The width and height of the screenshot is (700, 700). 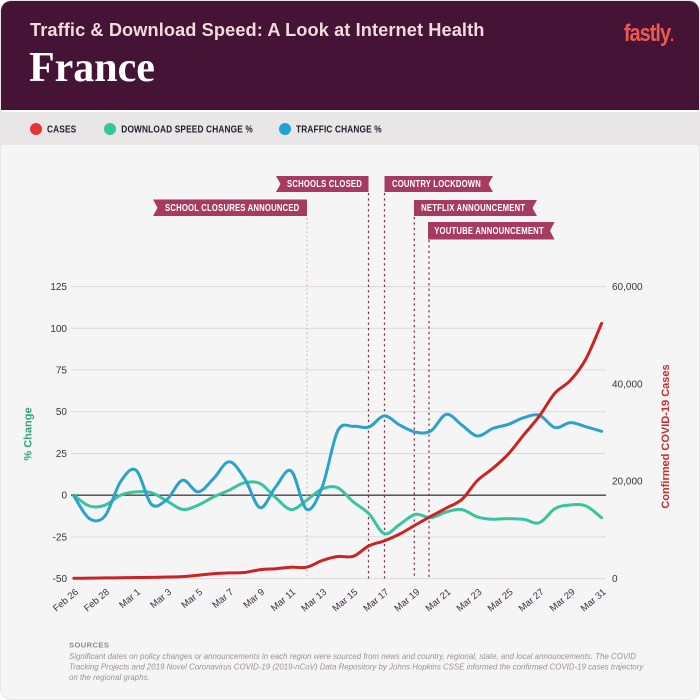 What do you see at coordinates (192, 599) in the screenshot?
I see `svg-text: Mar 5` at bounding box center [192, 599].